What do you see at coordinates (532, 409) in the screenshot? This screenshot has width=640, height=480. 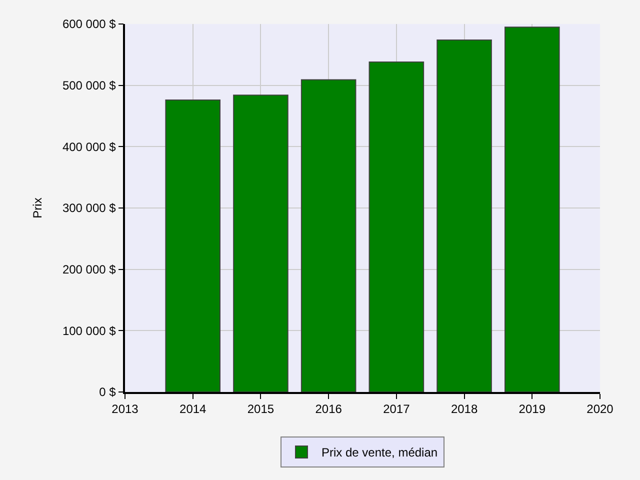 I see `x-tick-label: 2019` at bounding box center [532, 409].